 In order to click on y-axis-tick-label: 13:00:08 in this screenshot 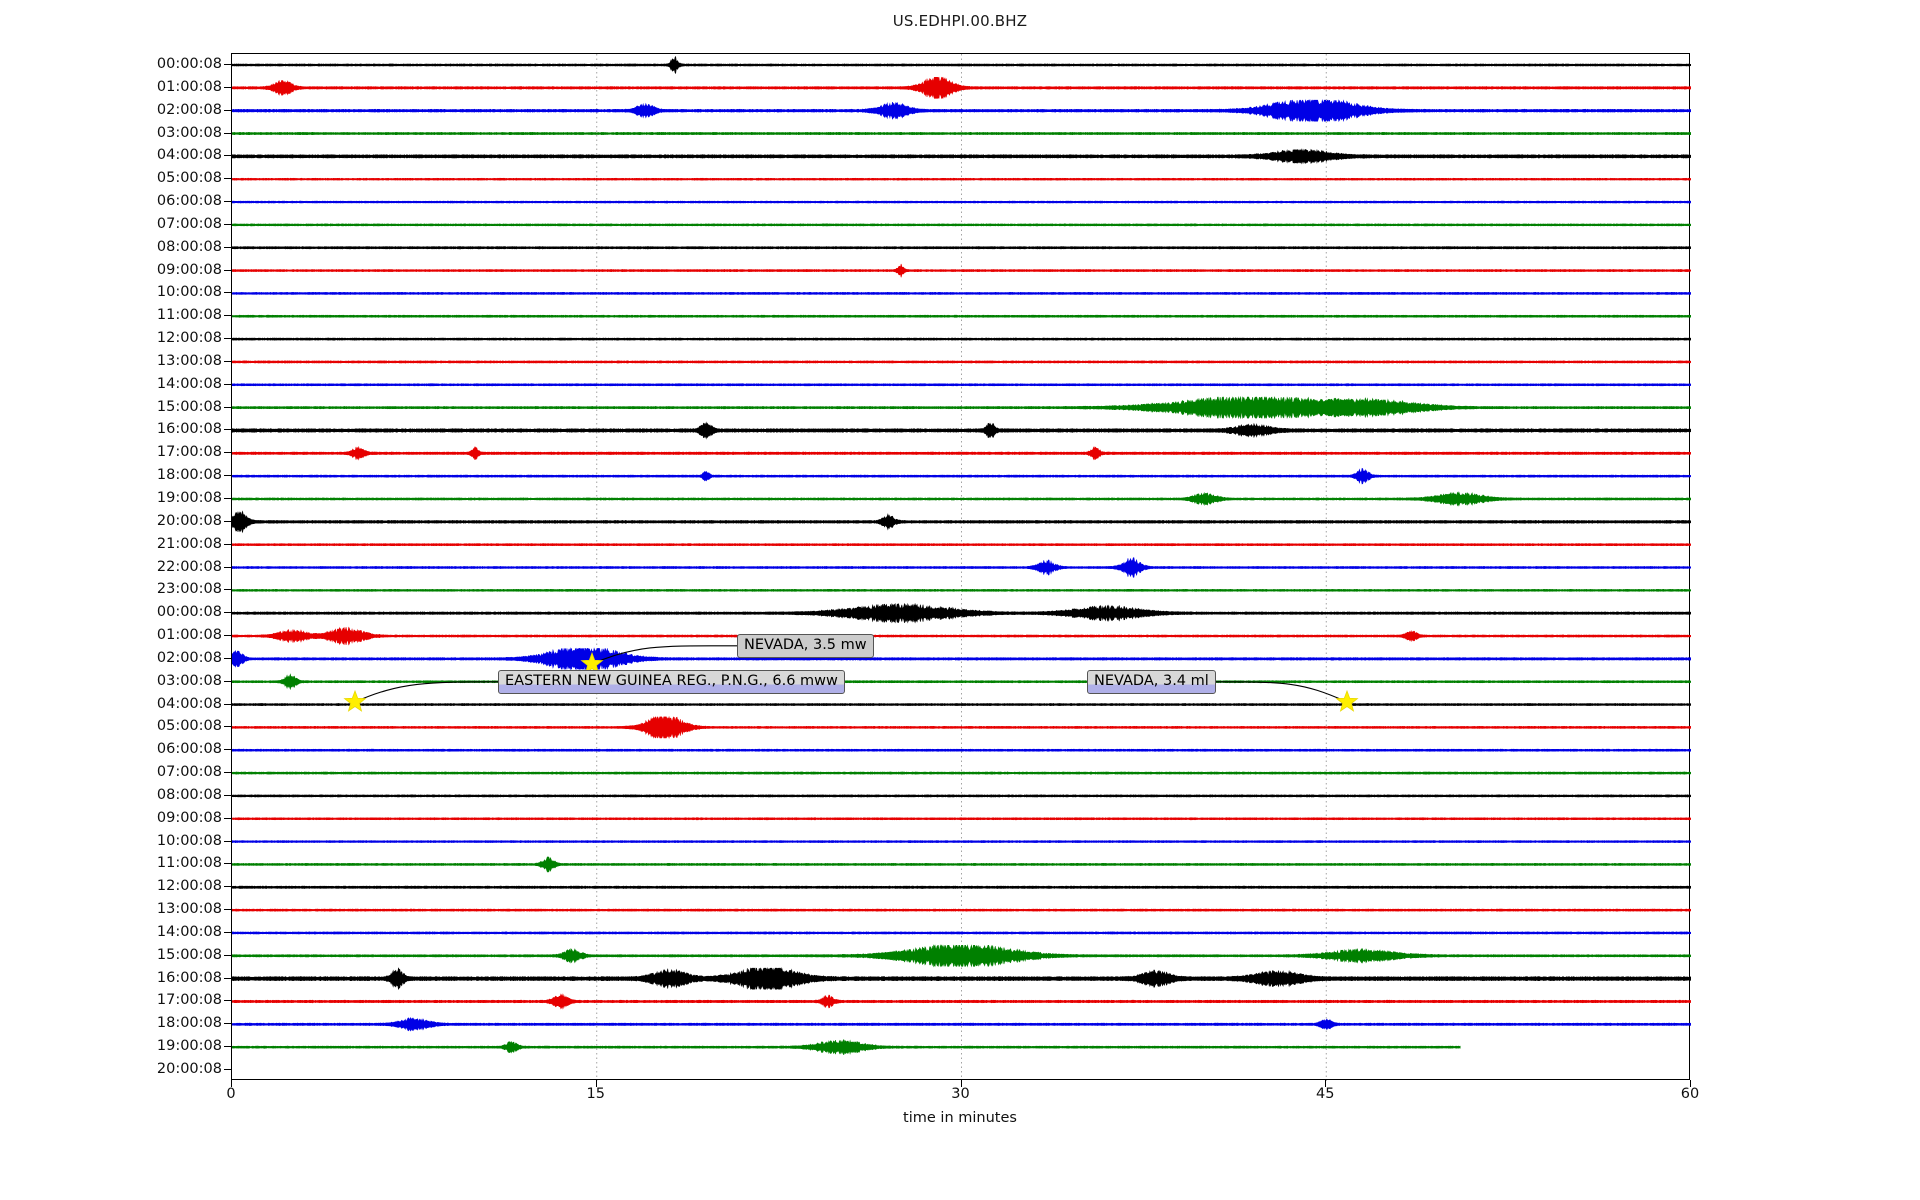, I will do `click(189, 360)`.